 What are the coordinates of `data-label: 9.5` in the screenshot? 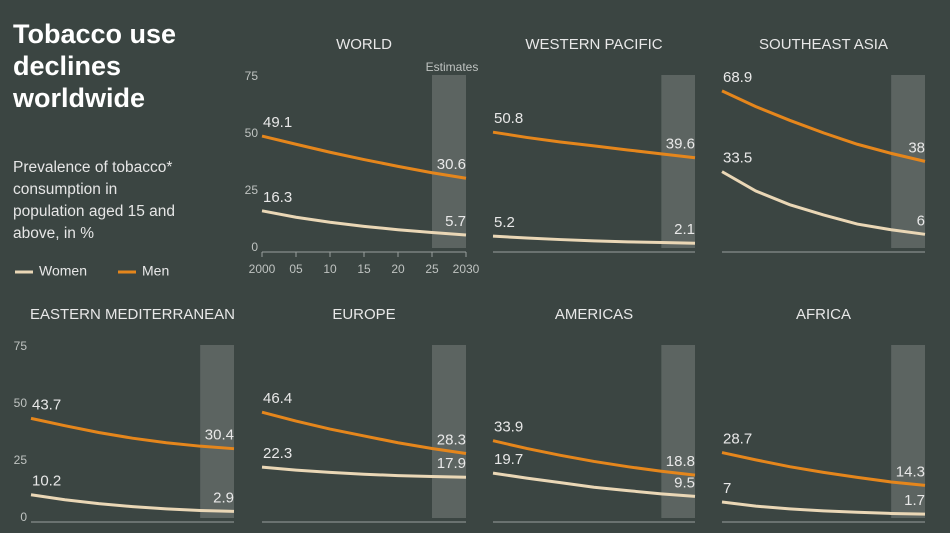 It's located at (684, 482).